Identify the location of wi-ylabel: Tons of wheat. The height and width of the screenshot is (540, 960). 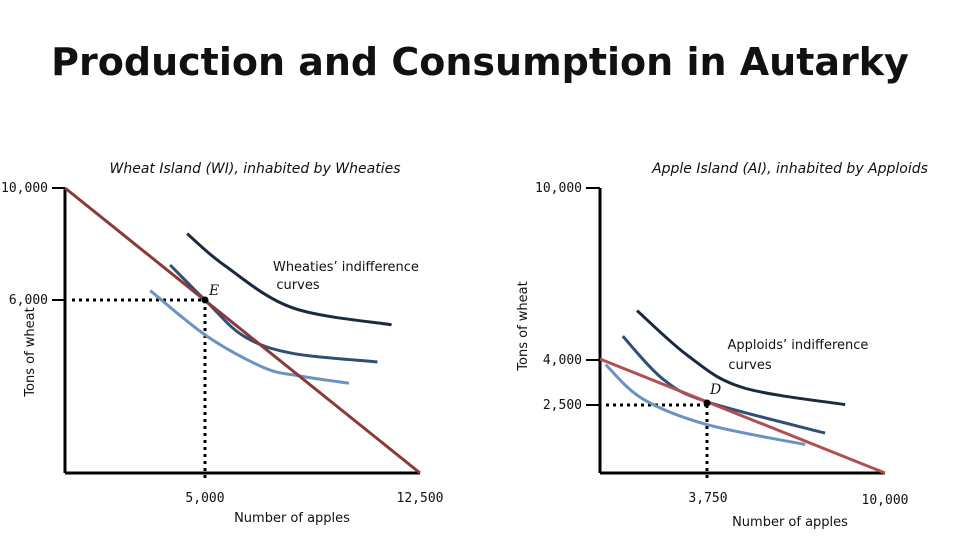
(30, 352).